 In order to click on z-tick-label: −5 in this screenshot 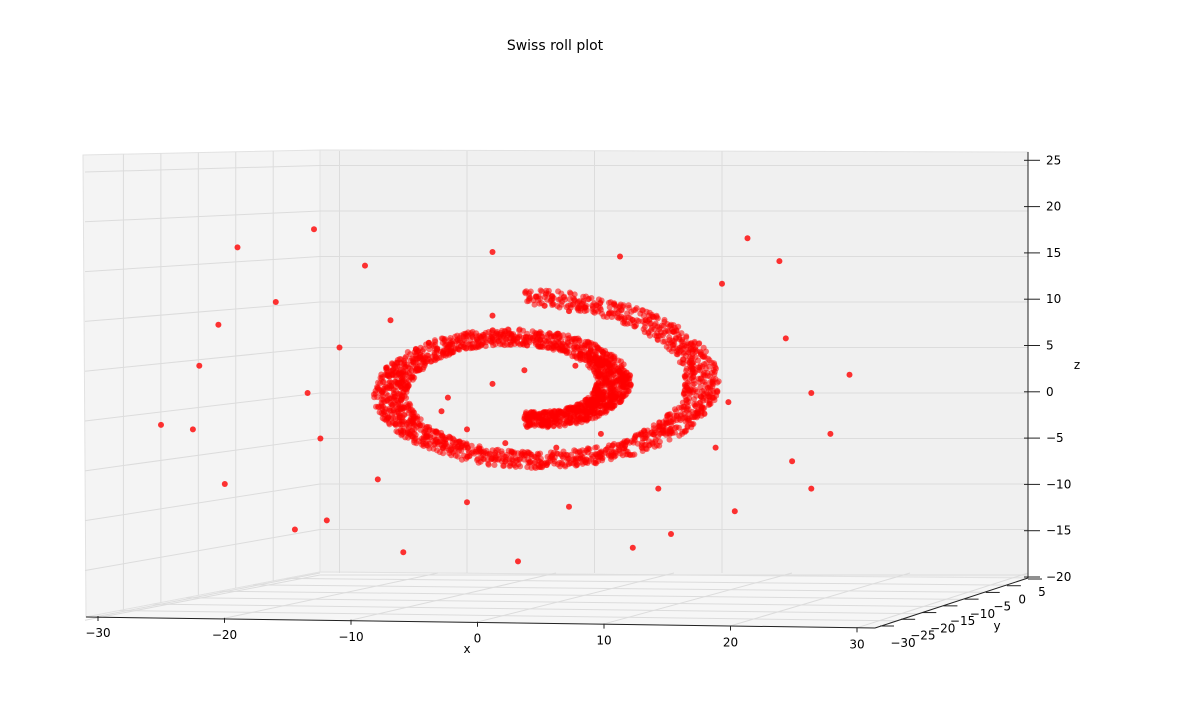, I will do `click(1055, 438)`.